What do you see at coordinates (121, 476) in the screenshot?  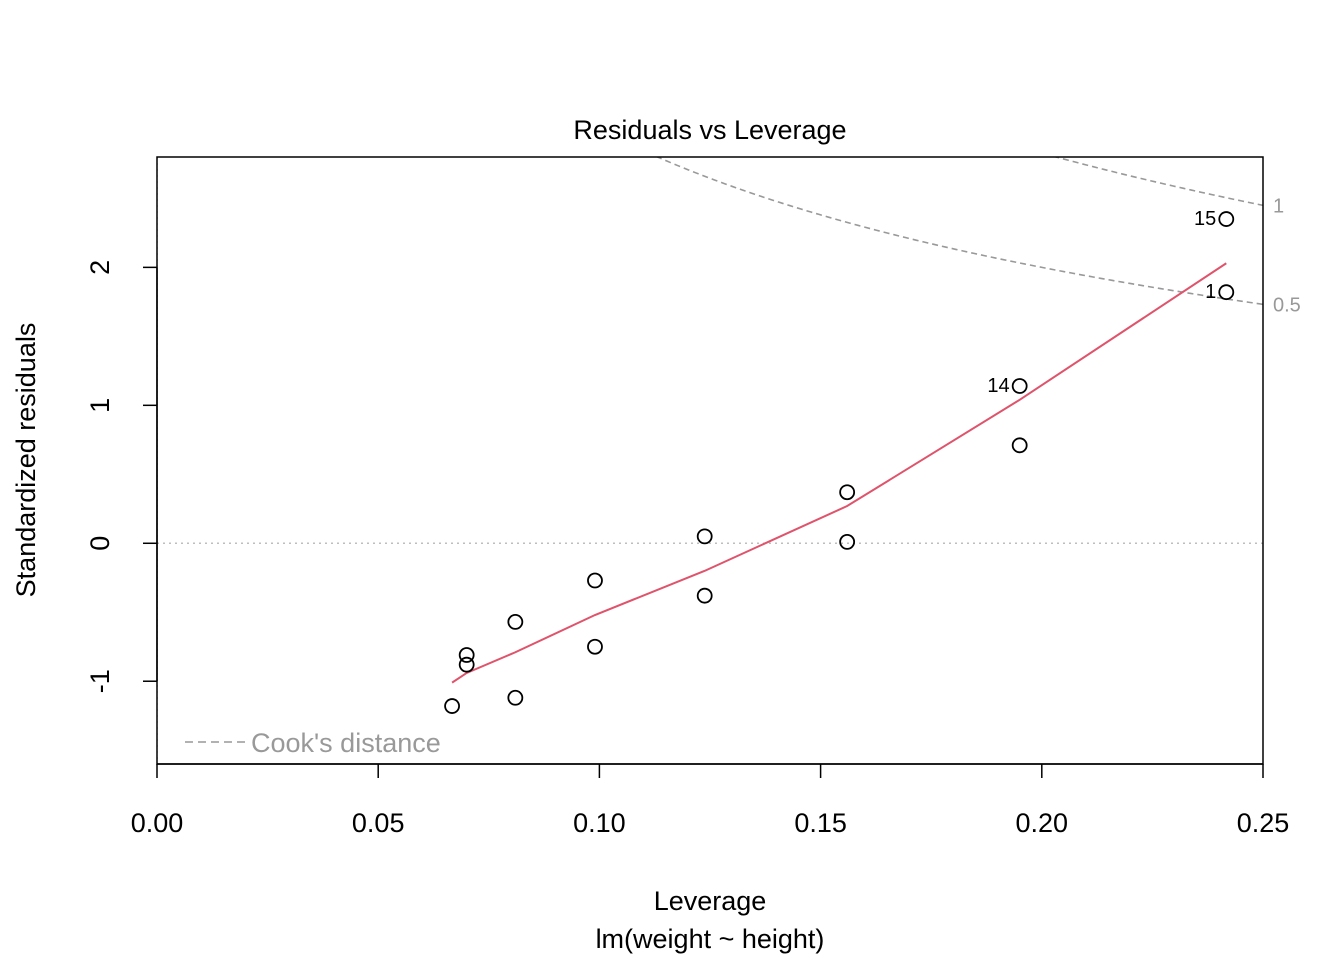 I see `y-axis: -1 0 1 2` at bounding box center [121, 476].